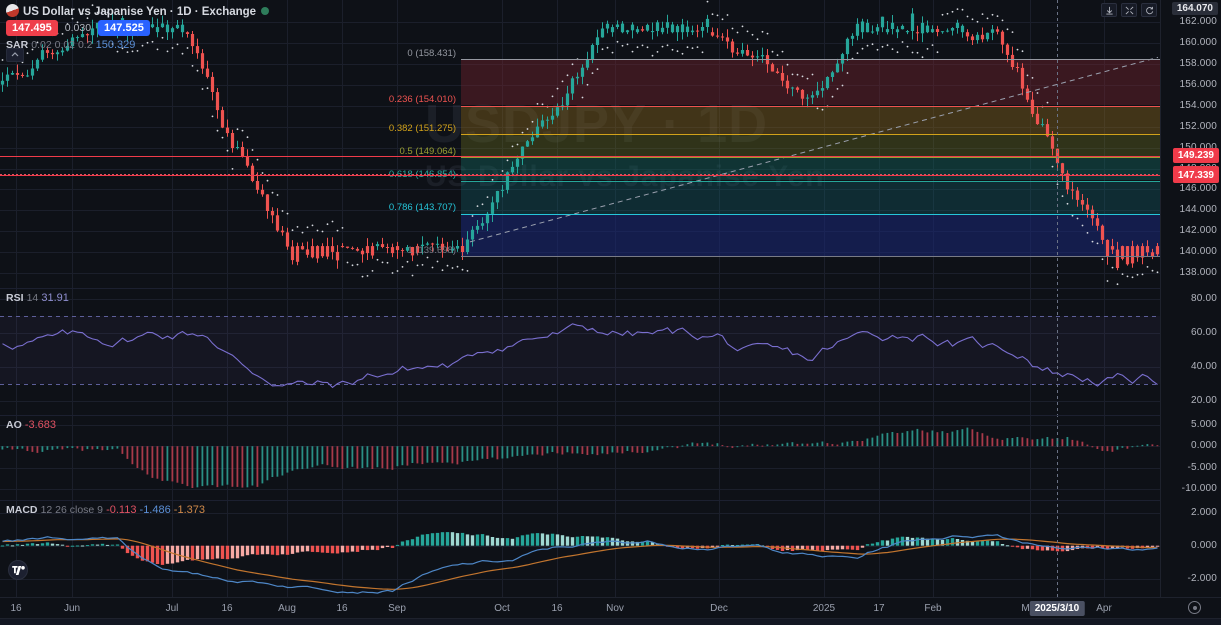  I want to click on timezone-settings-icon, so click(1194, 607).